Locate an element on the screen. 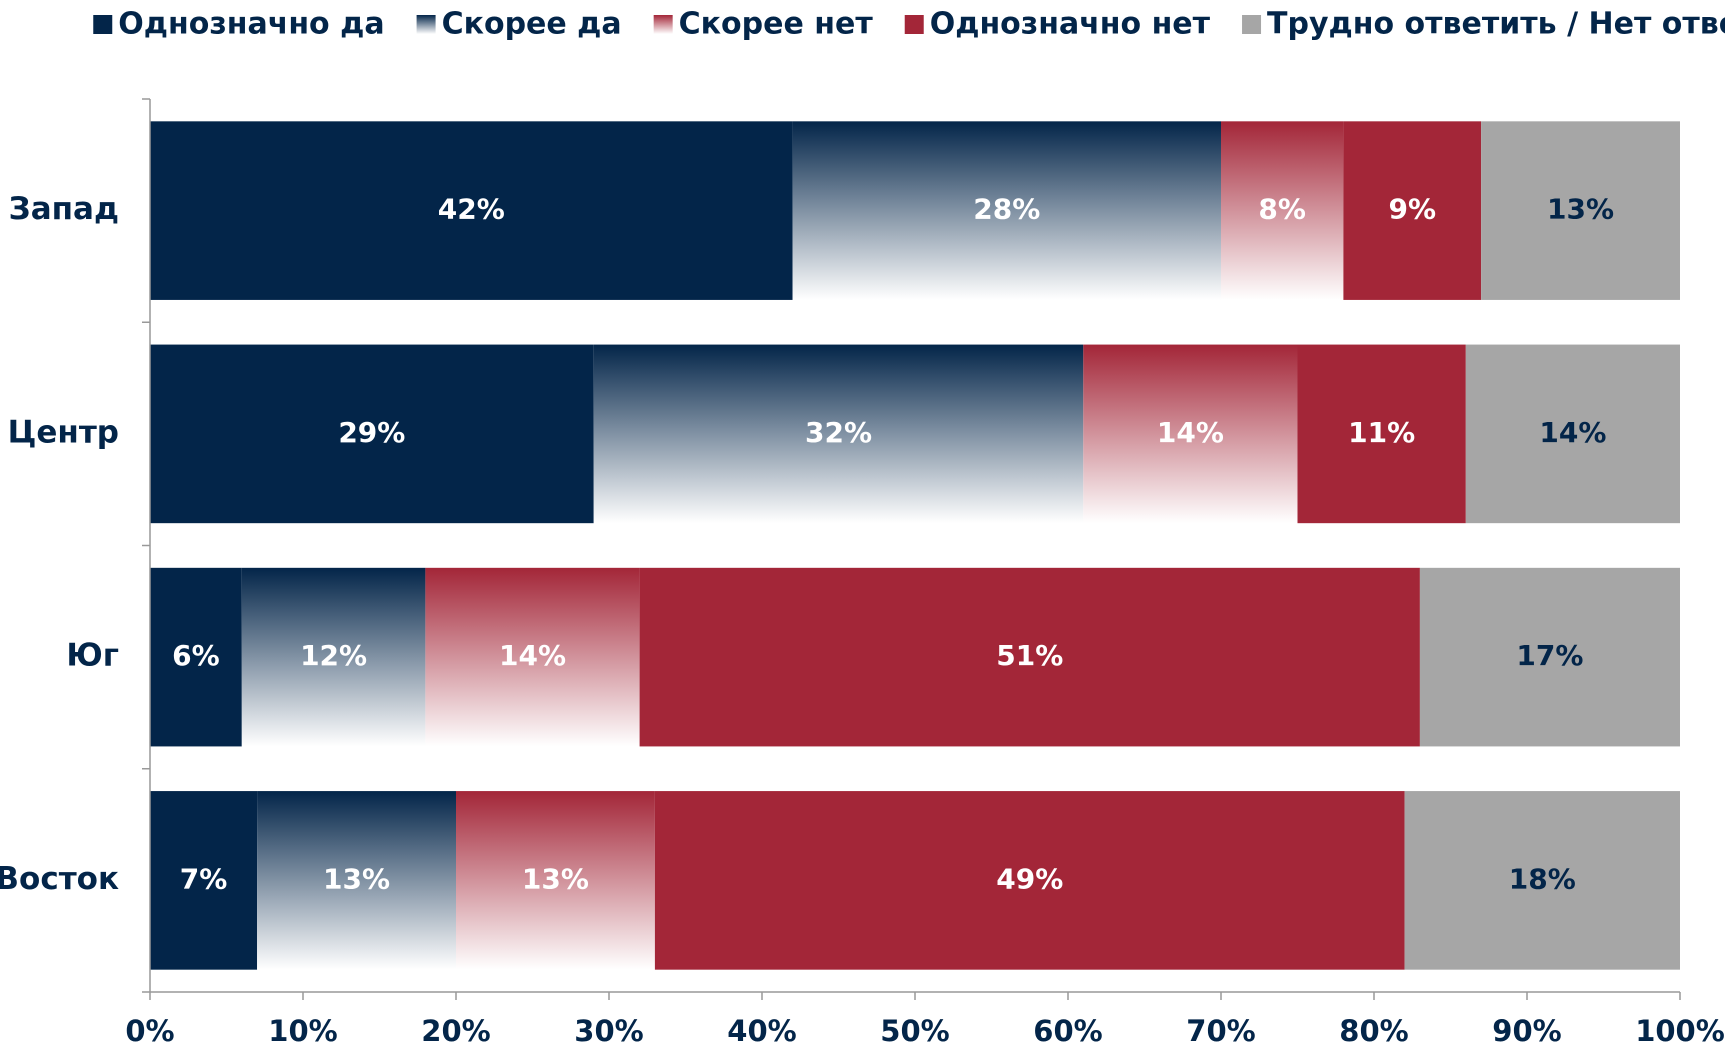 The height and width of the screenshot is (1047, 1725). data-label: 29% is located at coordinates (371, 432).